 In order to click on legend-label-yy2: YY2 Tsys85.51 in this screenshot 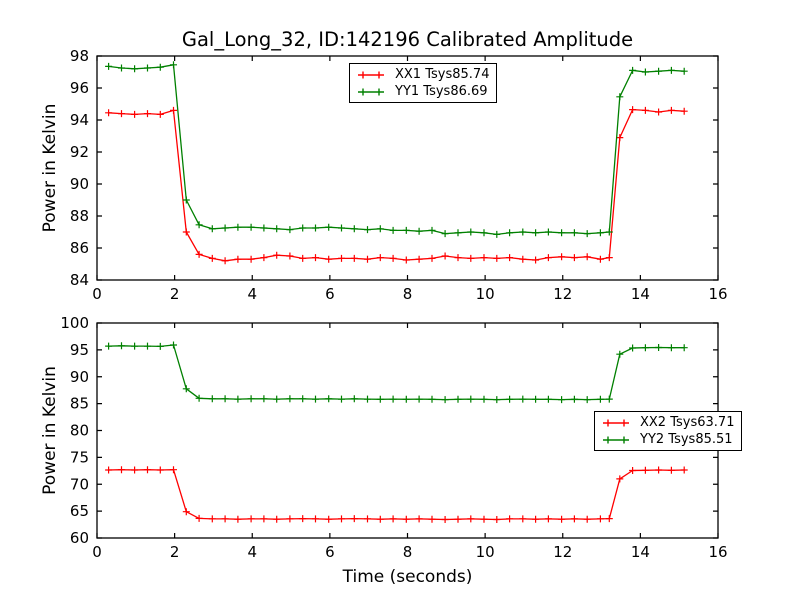, I will do `click(686, 439)`.